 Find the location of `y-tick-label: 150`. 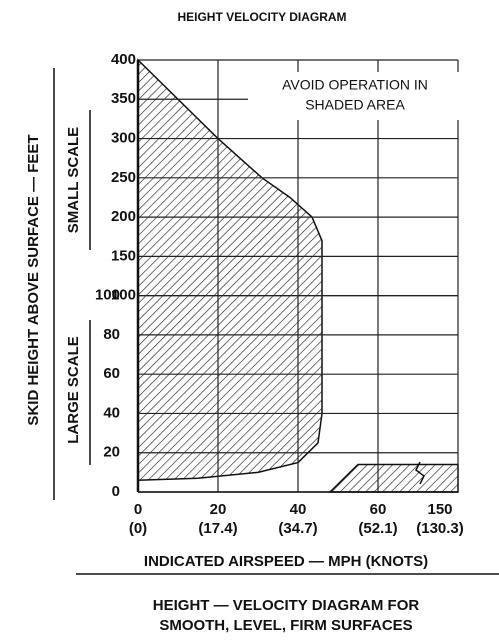

y-tick-label: 150 is located at coordinates (123, 255).